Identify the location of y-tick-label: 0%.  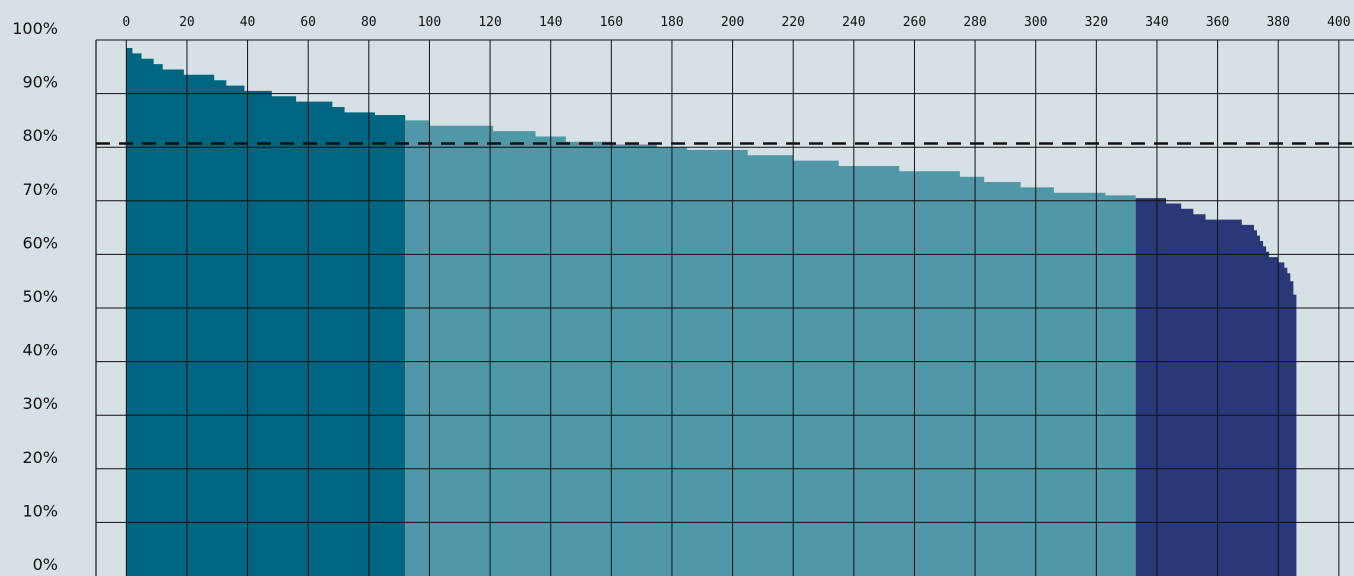
(45, 564).